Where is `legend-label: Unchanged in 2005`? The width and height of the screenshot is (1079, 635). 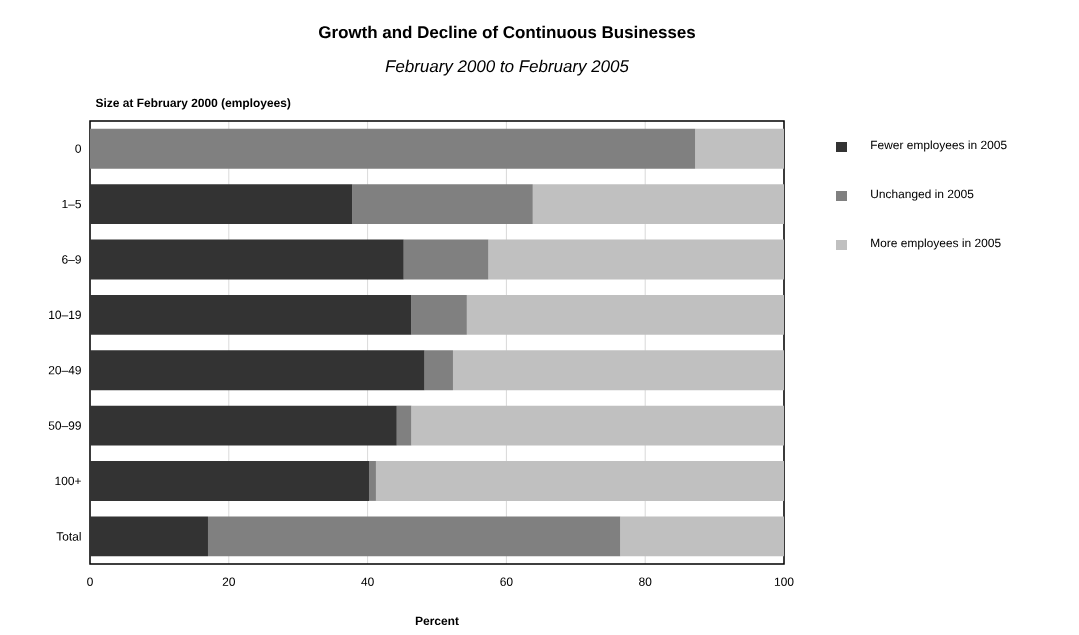 legend-label: Unchanged in 2005 is located at coordinates (922, 195).